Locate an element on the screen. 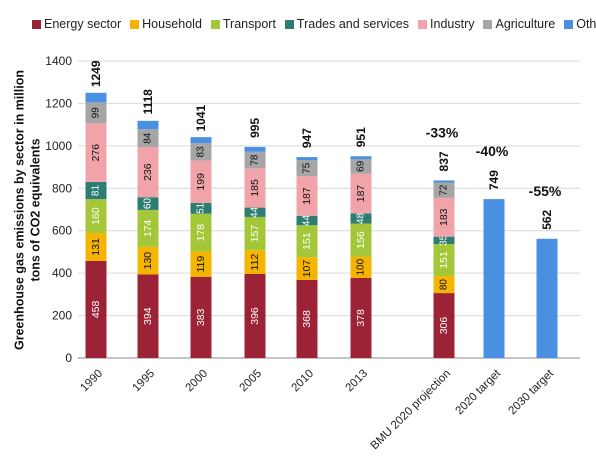 Image resolution: width=596 pixels, height=461 pixels. segment-label: 157 is located at coordinates (255, 234).